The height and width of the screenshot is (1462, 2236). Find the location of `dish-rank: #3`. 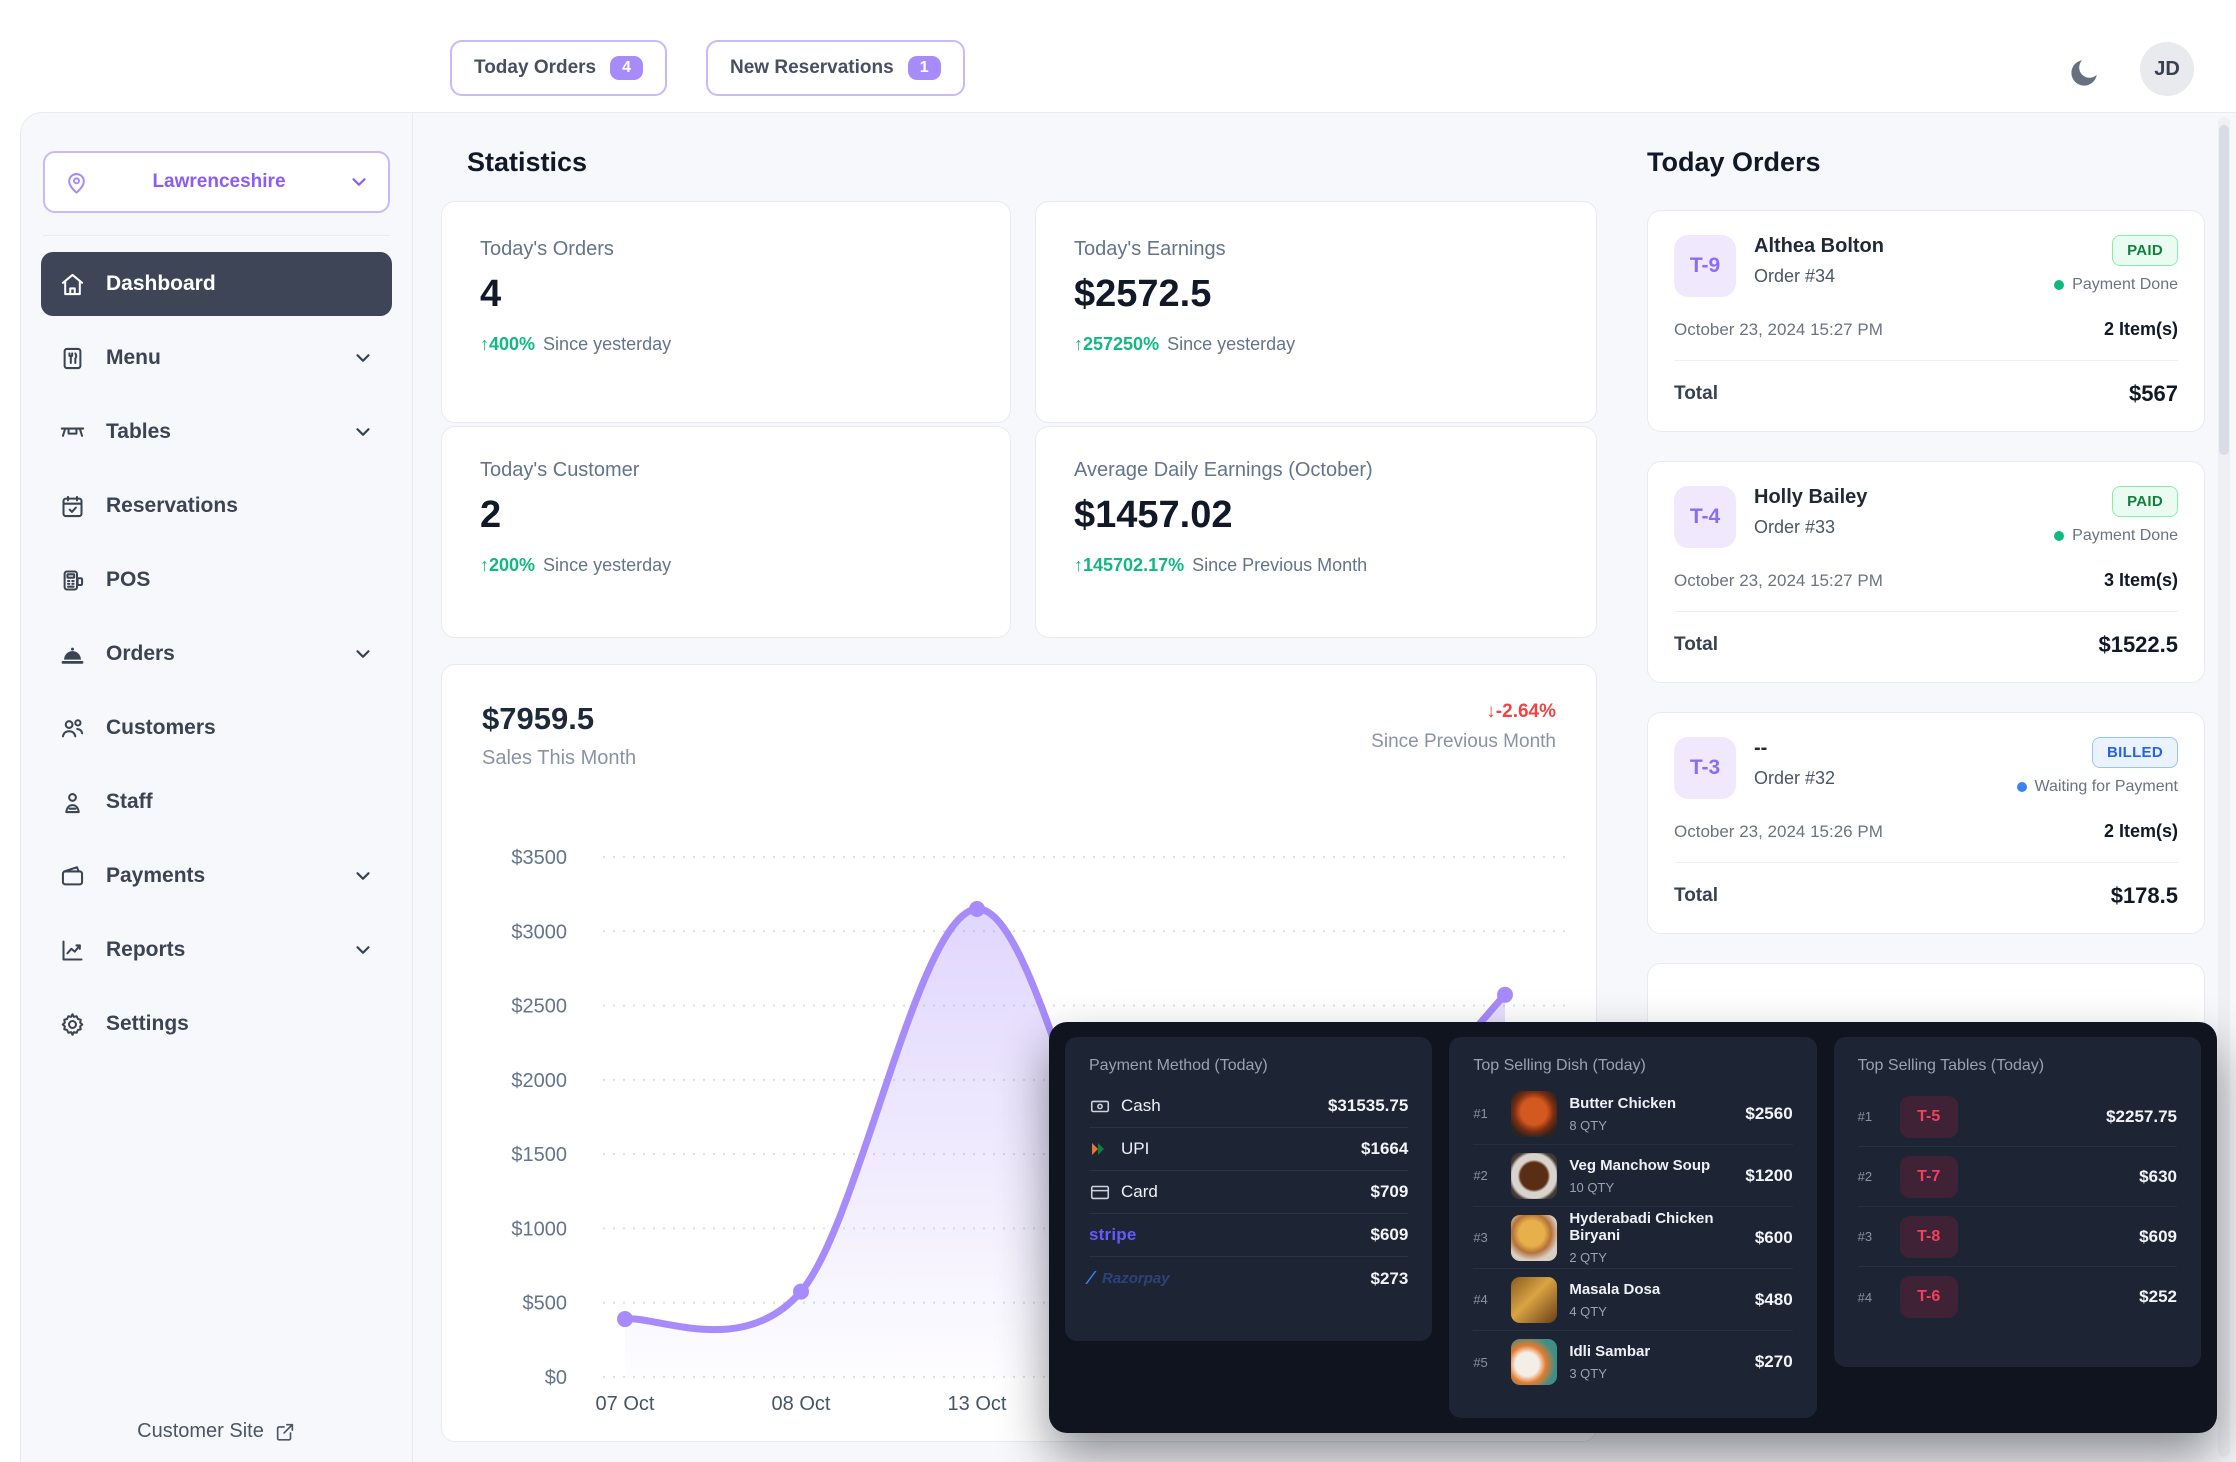

dish-rank: #3 is located at coordinates (1480, 1237).